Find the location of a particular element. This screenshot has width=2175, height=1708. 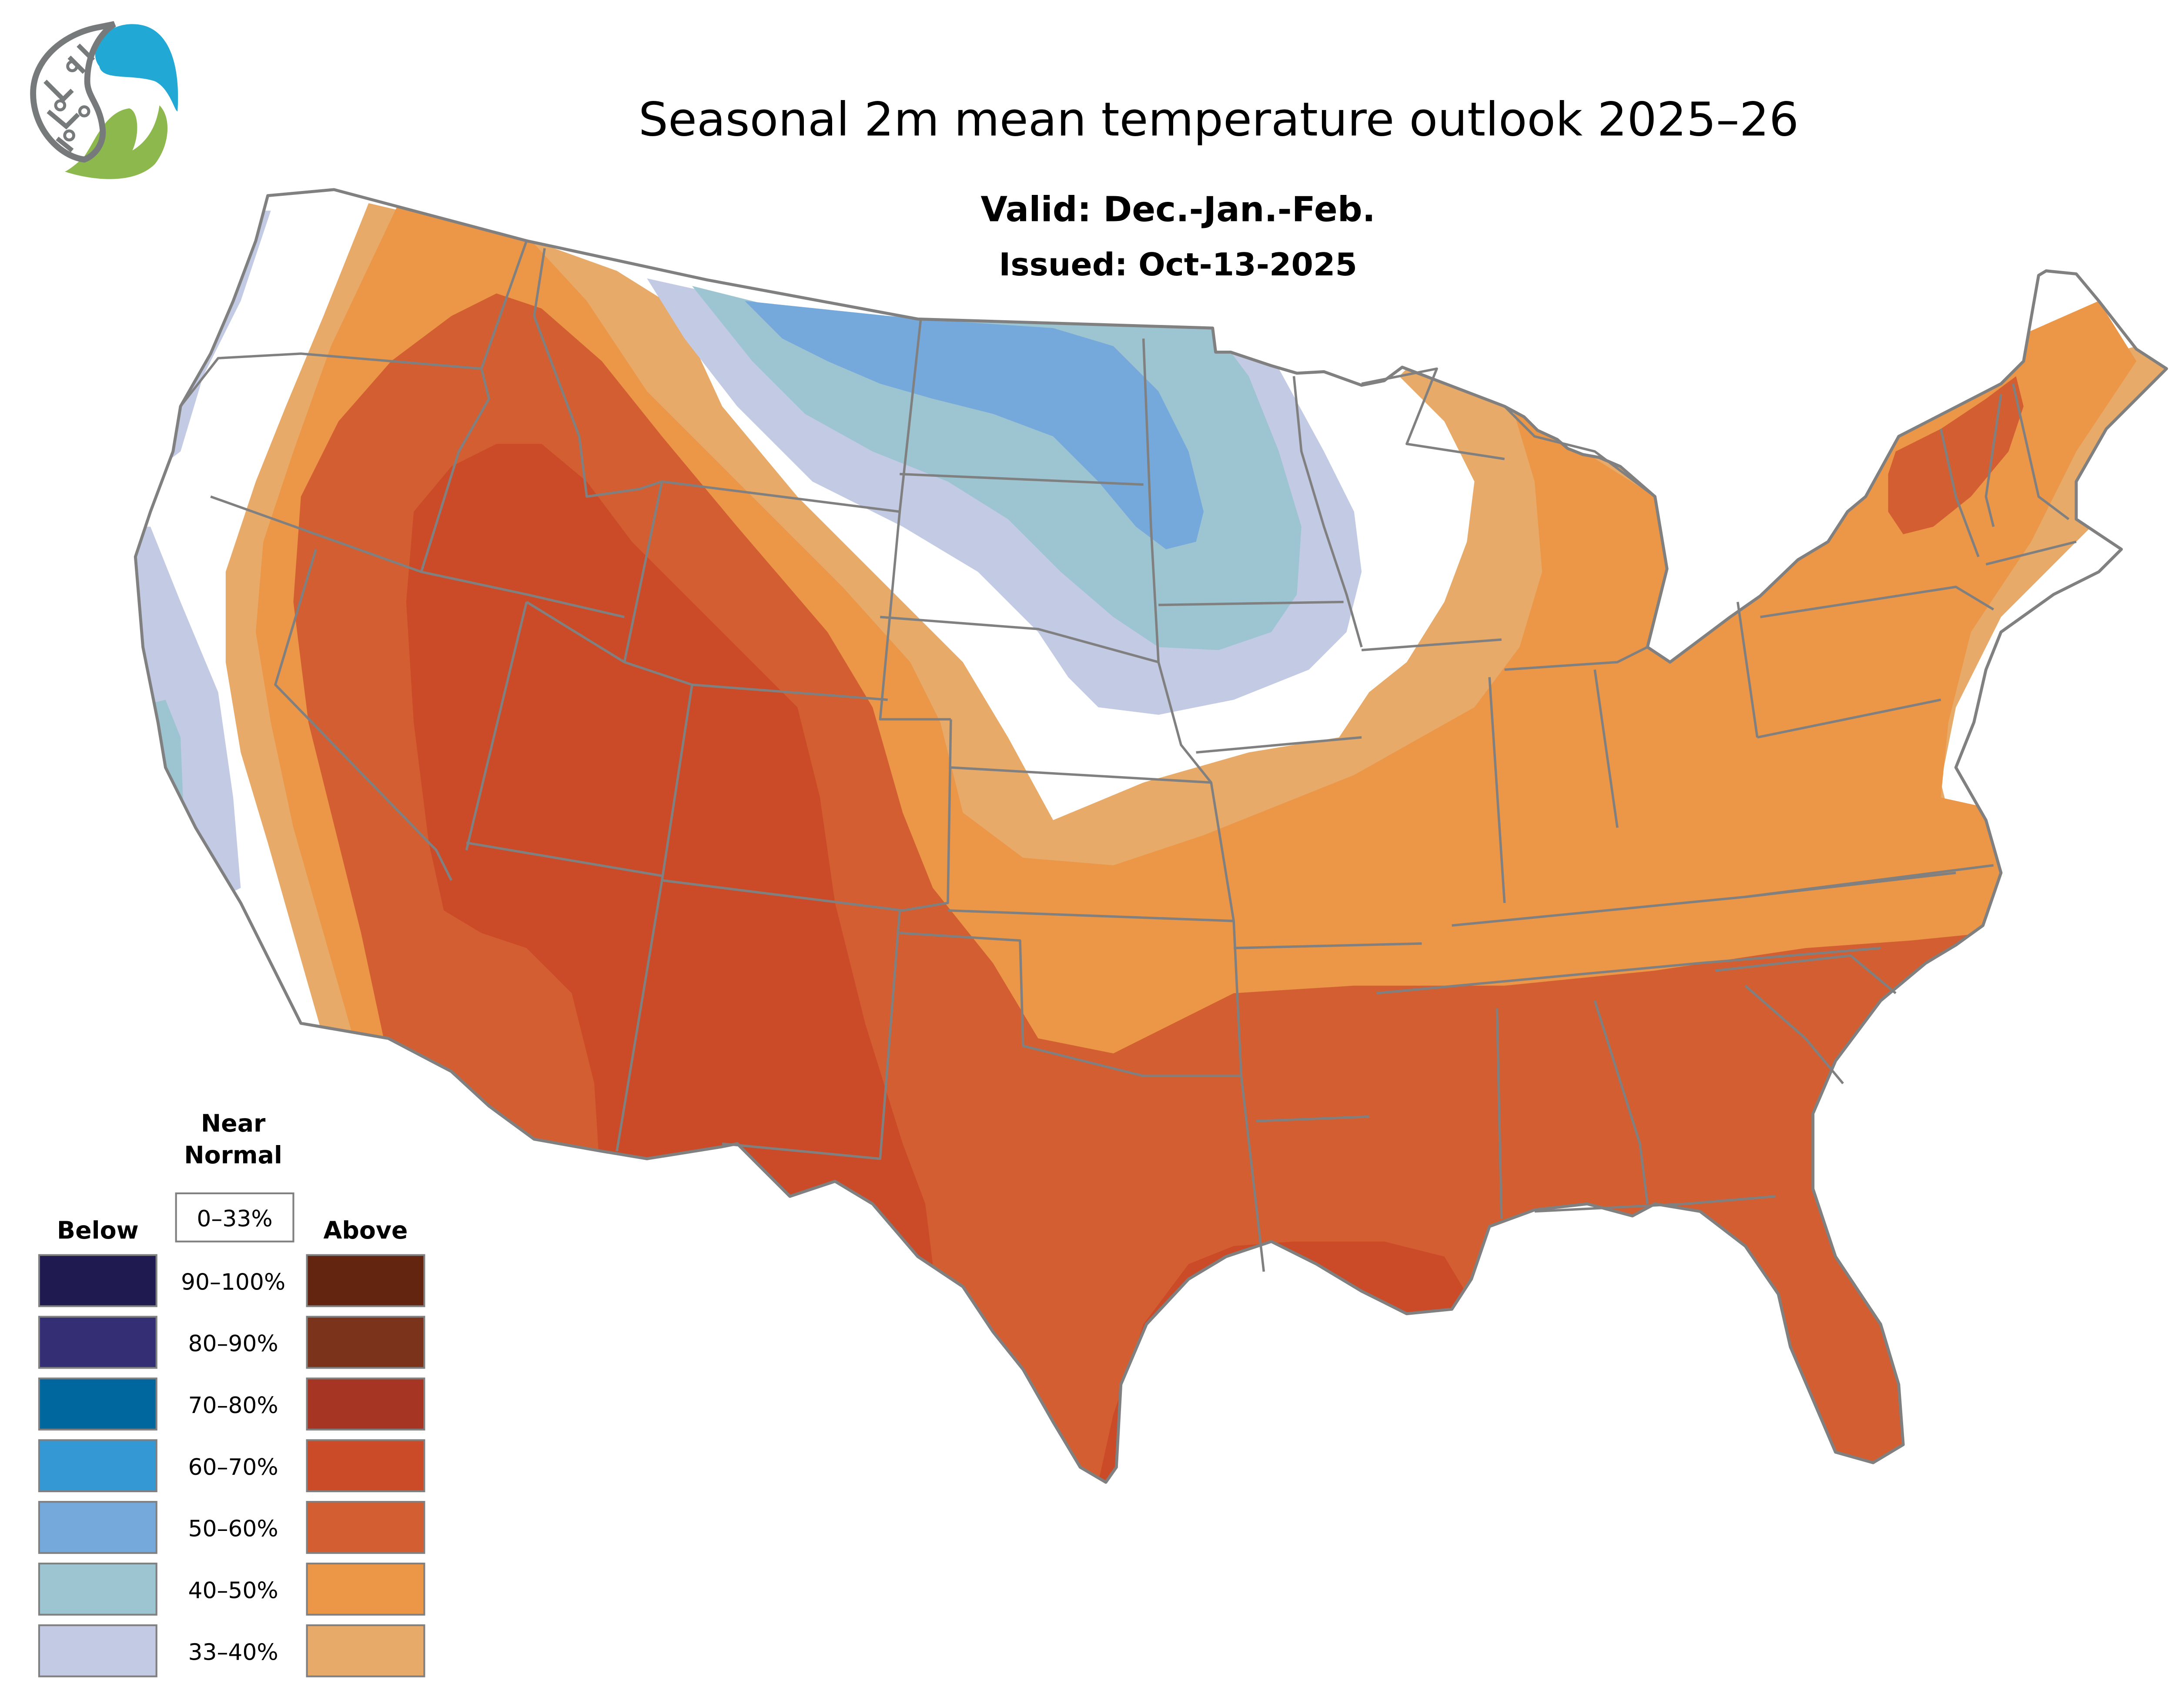

border-nm-tx is located at coordinates (811, 1035).